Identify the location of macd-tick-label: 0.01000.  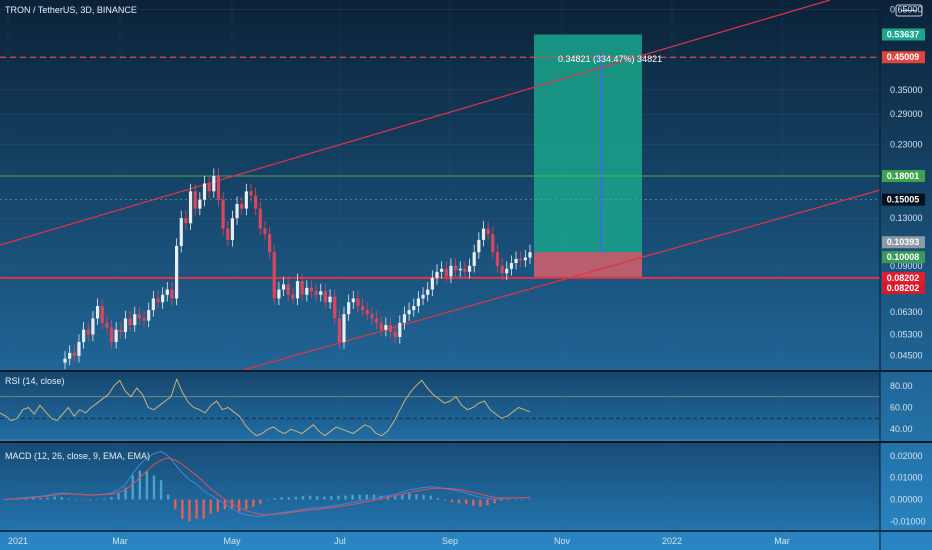
(906, 478).